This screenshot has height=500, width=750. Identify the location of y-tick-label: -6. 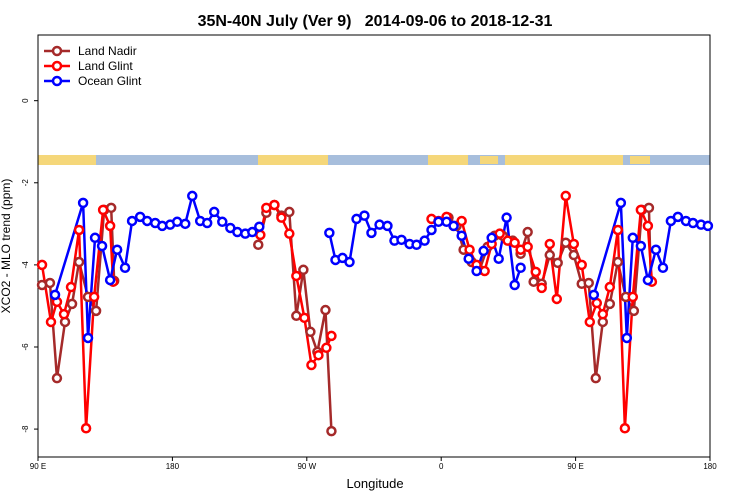
(25, 347).